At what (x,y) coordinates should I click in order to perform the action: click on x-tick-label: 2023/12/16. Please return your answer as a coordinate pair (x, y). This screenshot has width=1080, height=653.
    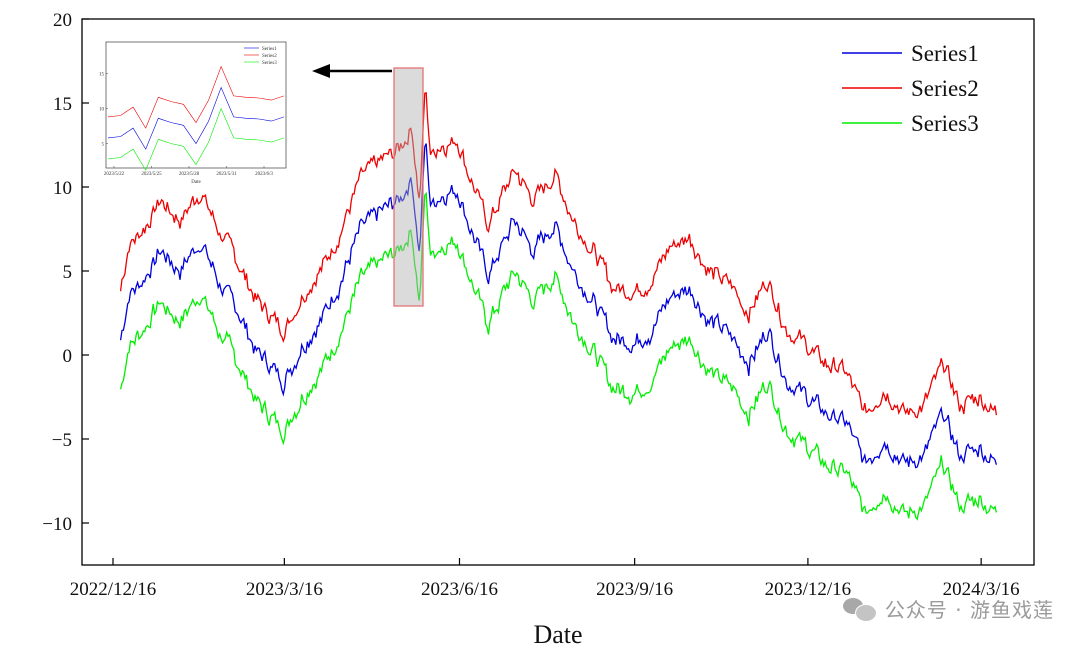
    Looking at the image, I should click on (808, 589).